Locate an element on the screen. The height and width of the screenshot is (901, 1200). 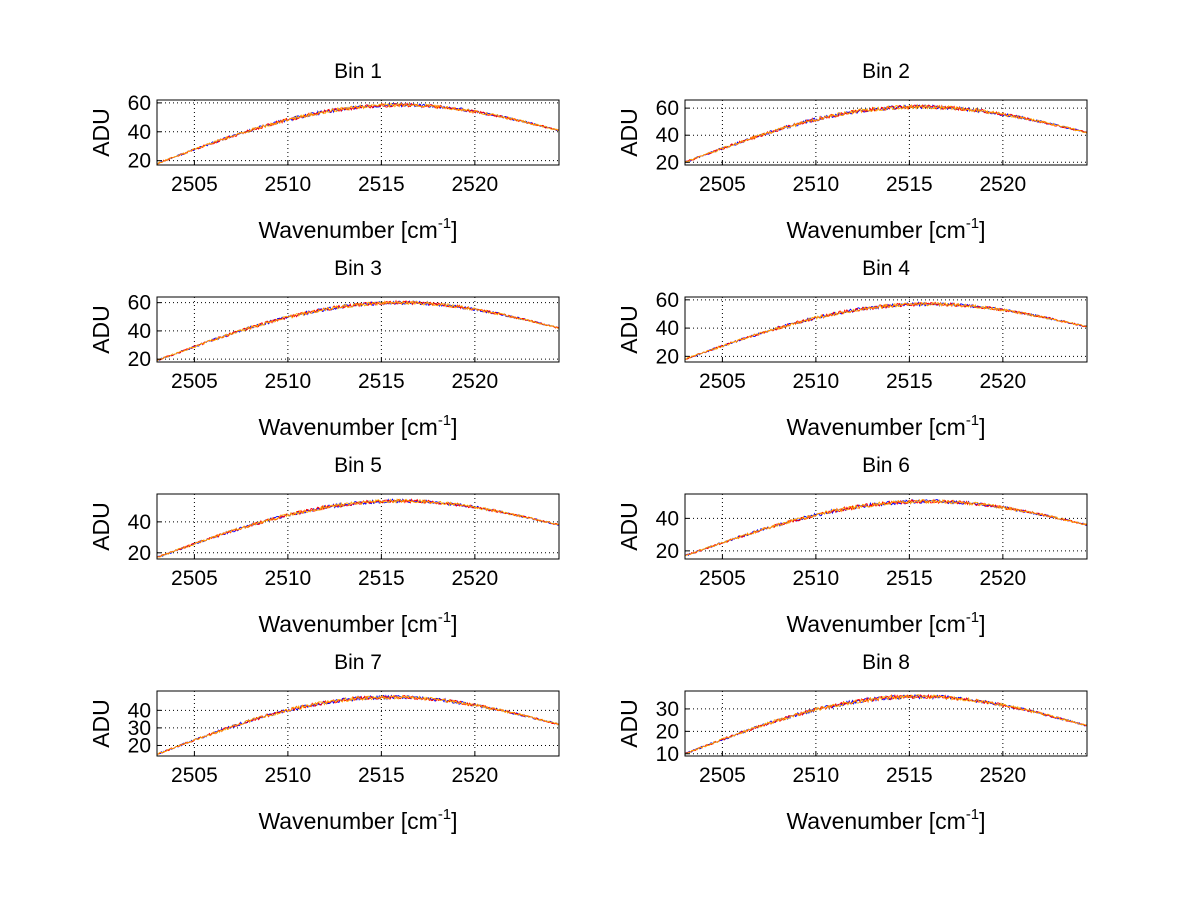
subplot-title: Bin 2 is located at coordinates (886, 71).